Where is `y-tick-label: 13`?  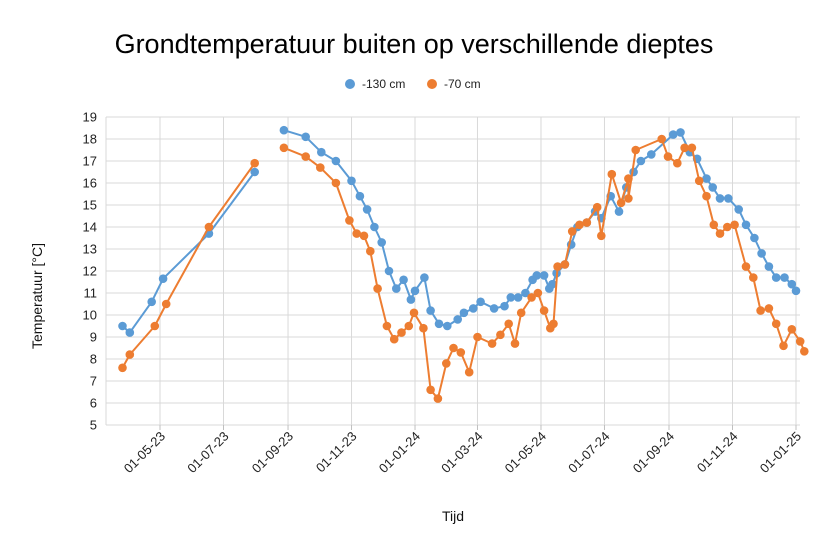 y-tick-label: 13 is located at coordinates (90, 249).